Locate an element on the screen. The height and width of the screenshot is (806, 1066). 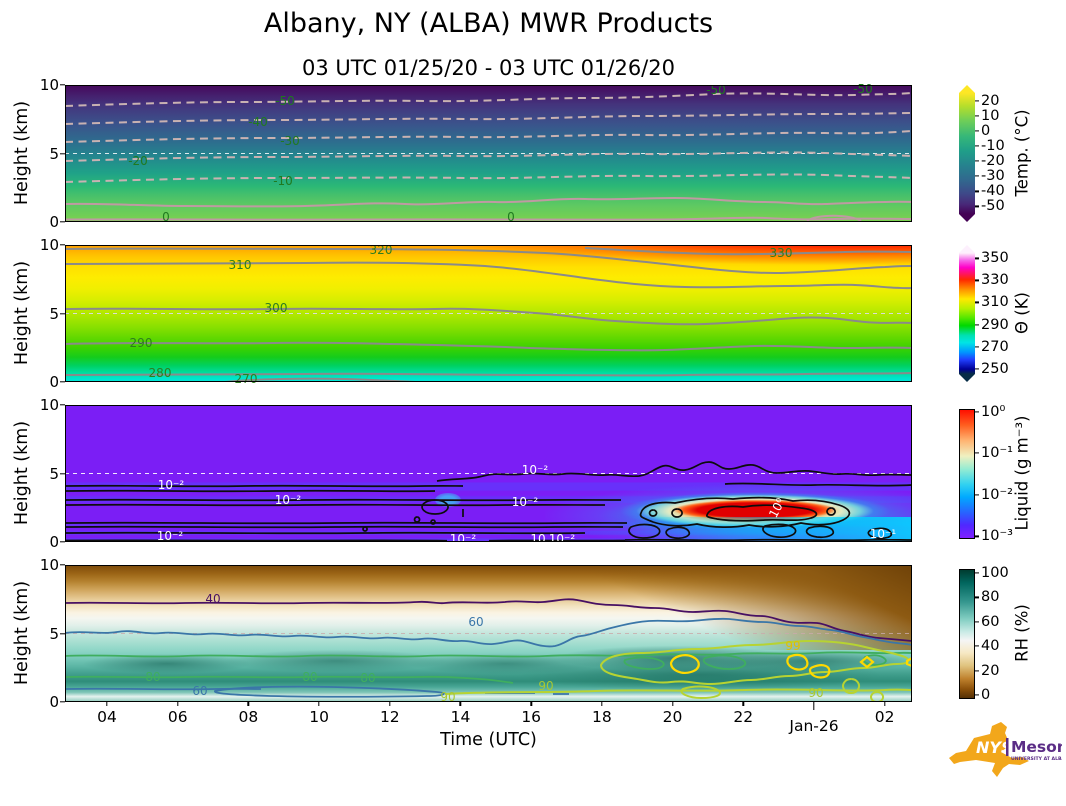
colorbar-tick-label: -20 is located at coordinates (993, 161).